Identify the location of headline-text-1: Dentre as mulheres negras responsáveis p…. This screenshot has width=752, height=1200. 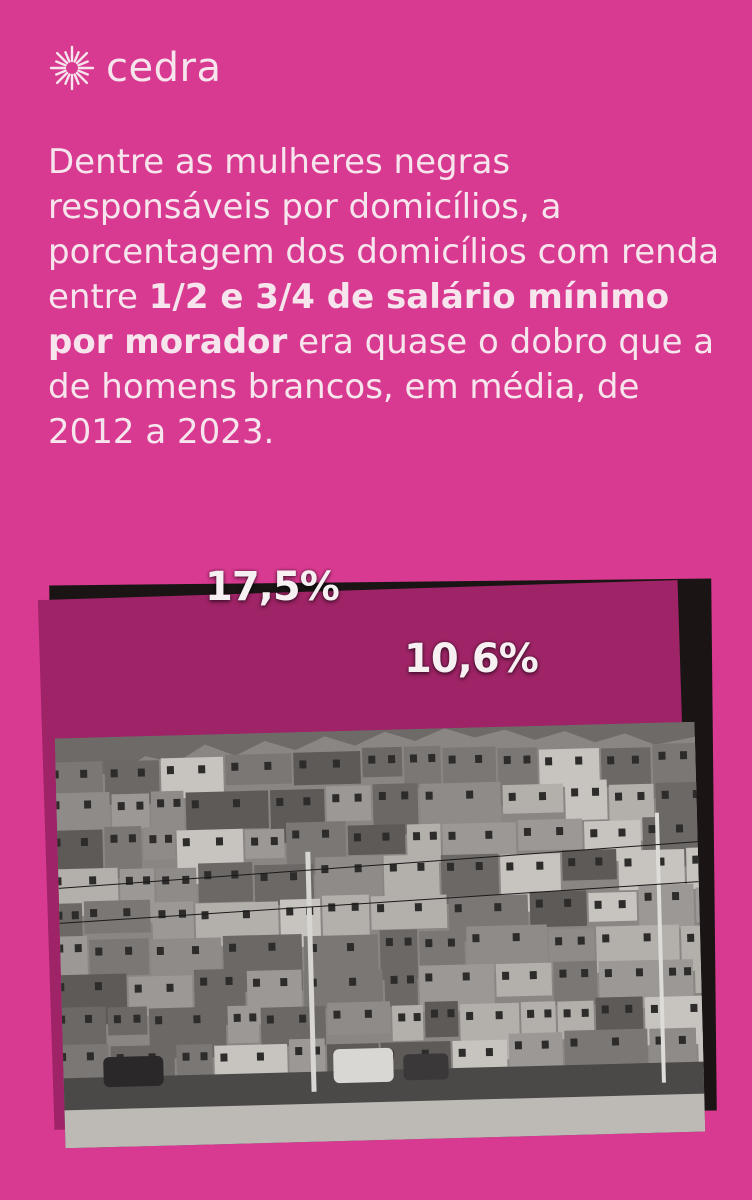
(384, 229).